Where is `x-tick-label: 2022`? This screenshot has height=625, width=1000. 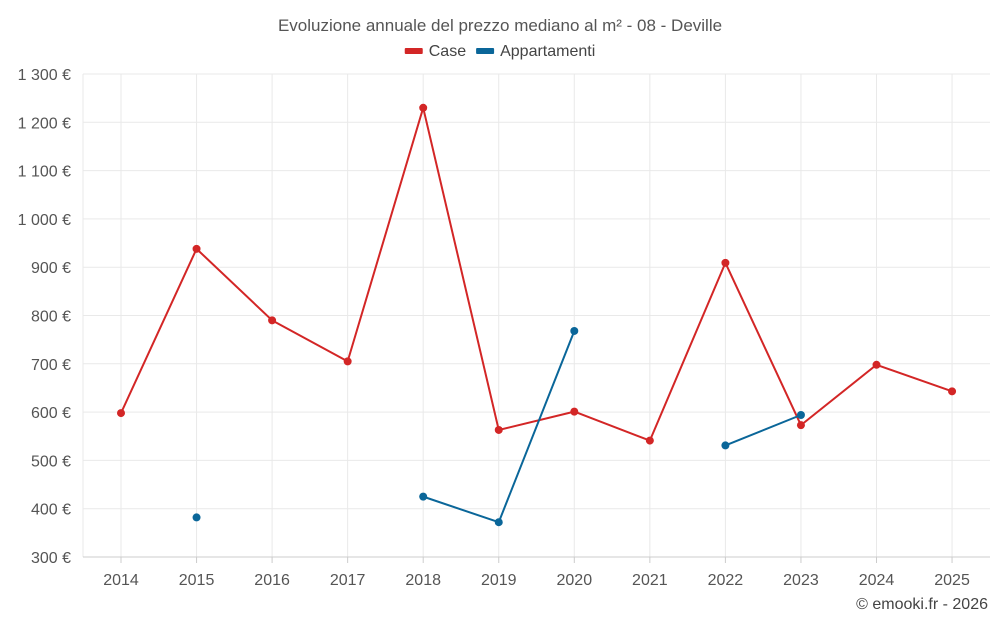 x-tick-label: 2022 is located at coordinates (726, 580).